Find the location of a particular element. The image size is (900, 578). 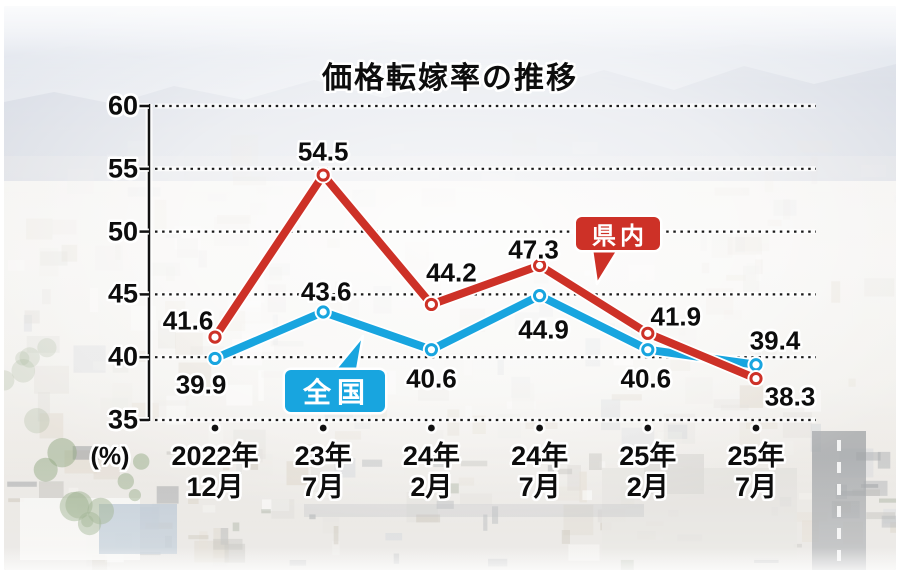

legend-zenkoku-badge: 全国 is located at coordinates (335, 391).